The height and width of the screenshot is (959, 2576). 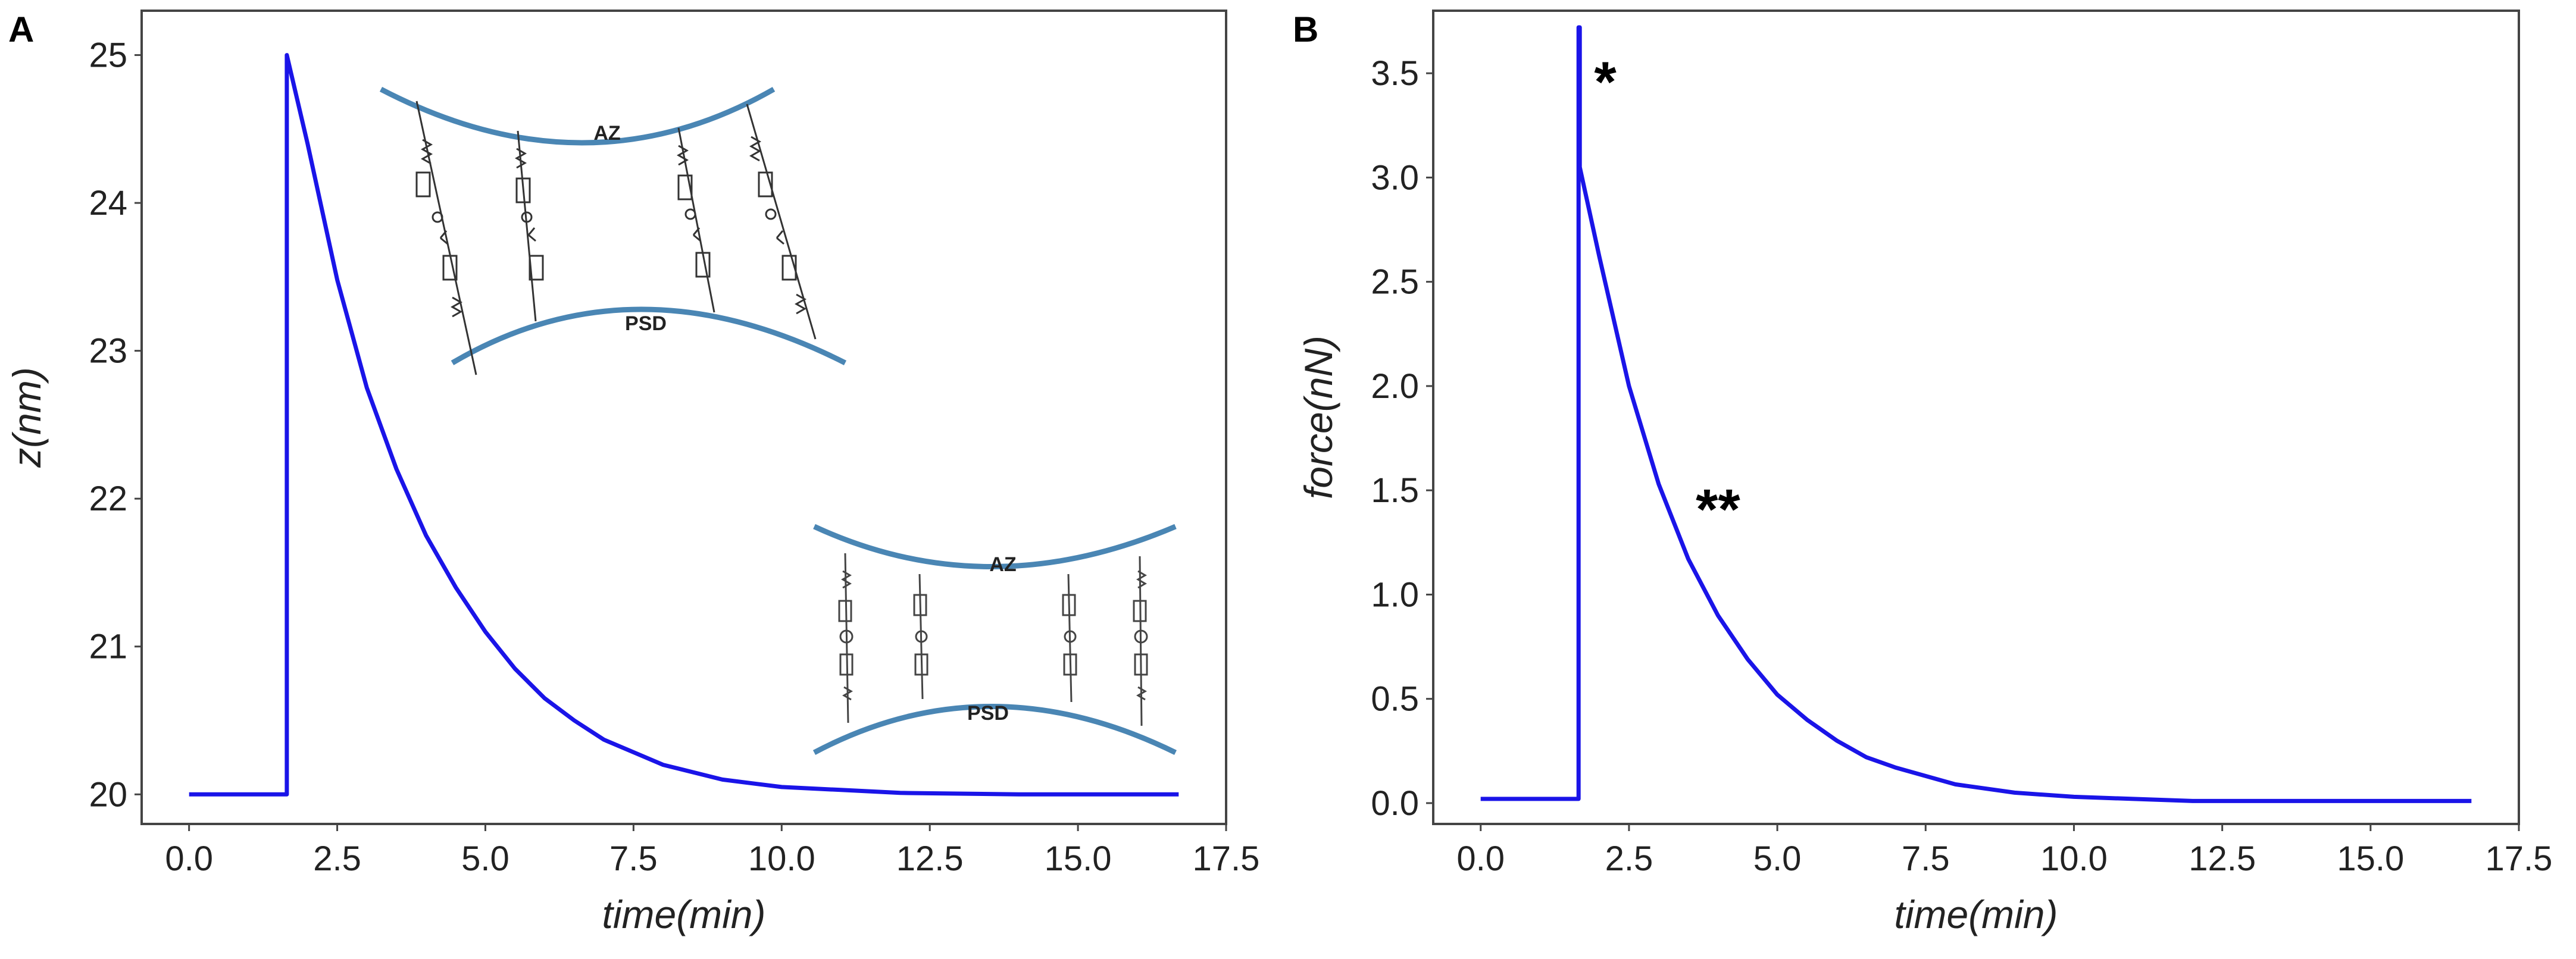 I want to click on y-tick-label: 1.0, so click(x=1395, y=594).